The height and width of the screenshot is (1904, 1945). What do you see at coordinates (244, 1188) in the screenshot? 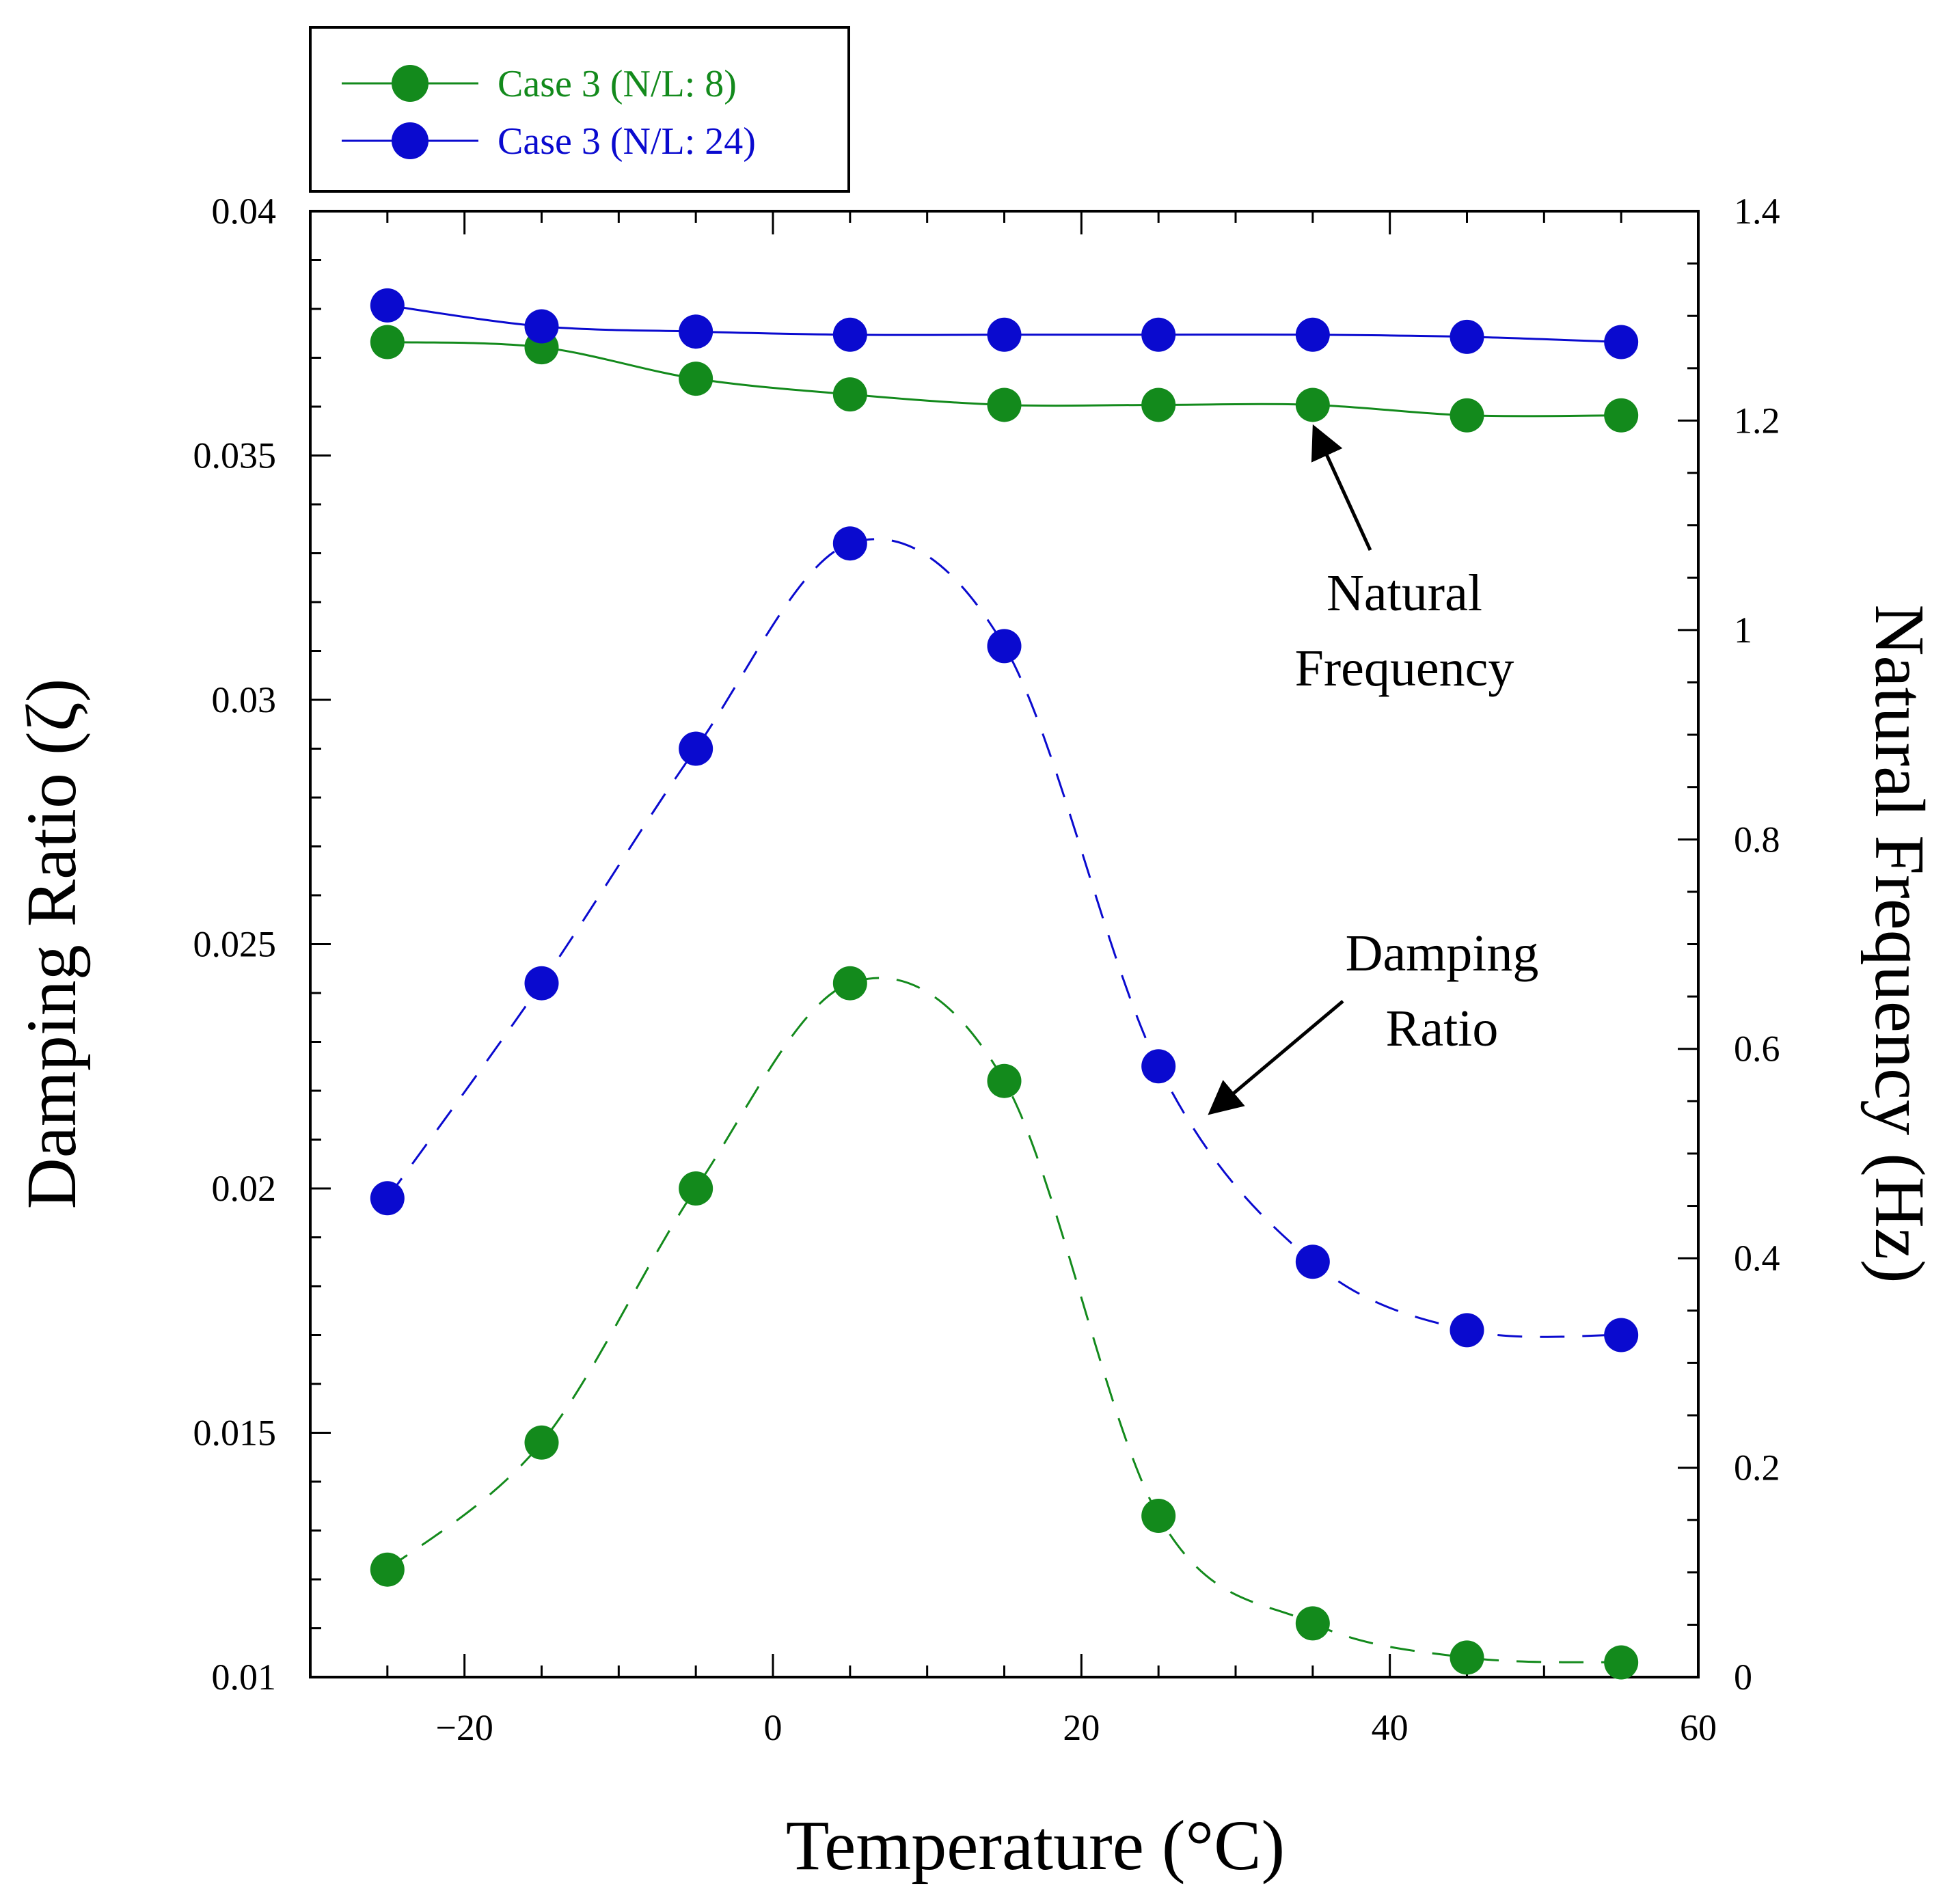
I see `y-tick-label: 0.02` at bounding box center [244, 1188].